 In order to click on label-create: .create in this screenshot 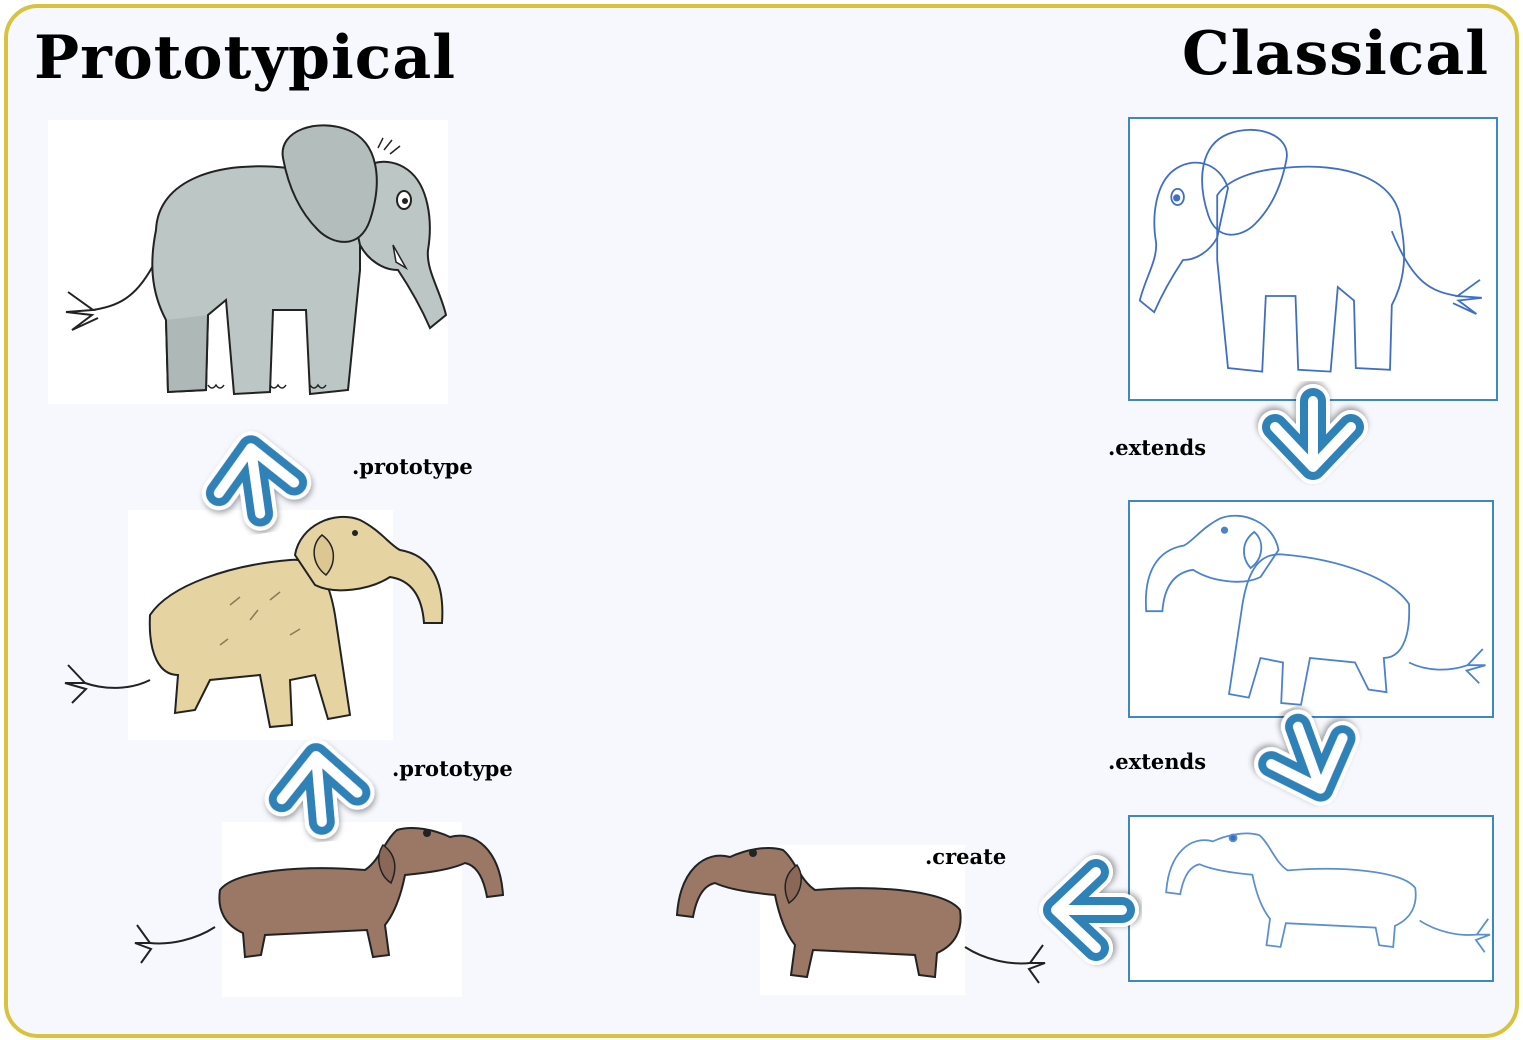, I will do `click(966, 856)`.